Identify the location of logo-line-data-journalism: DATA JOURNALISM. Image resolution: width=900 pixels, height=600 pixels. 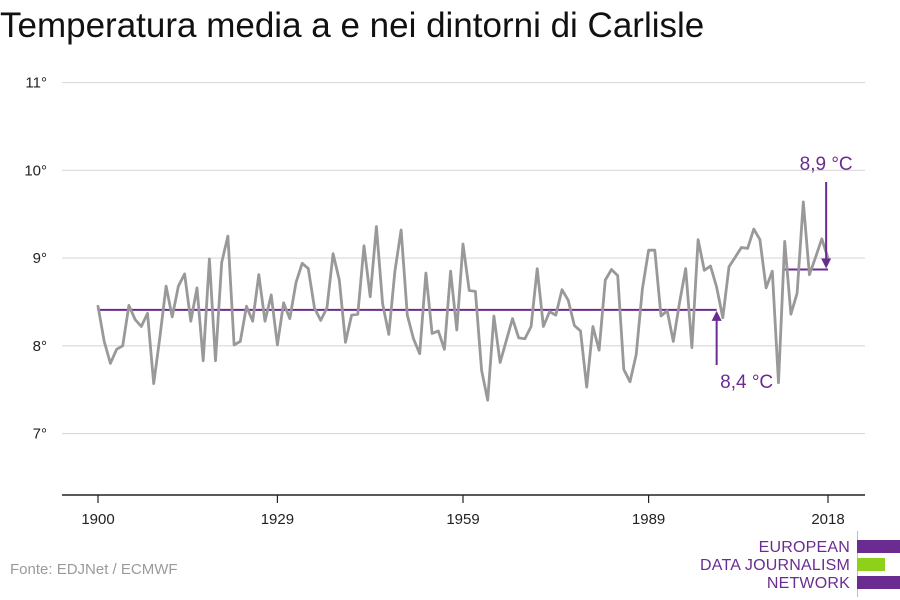
(775, 565).